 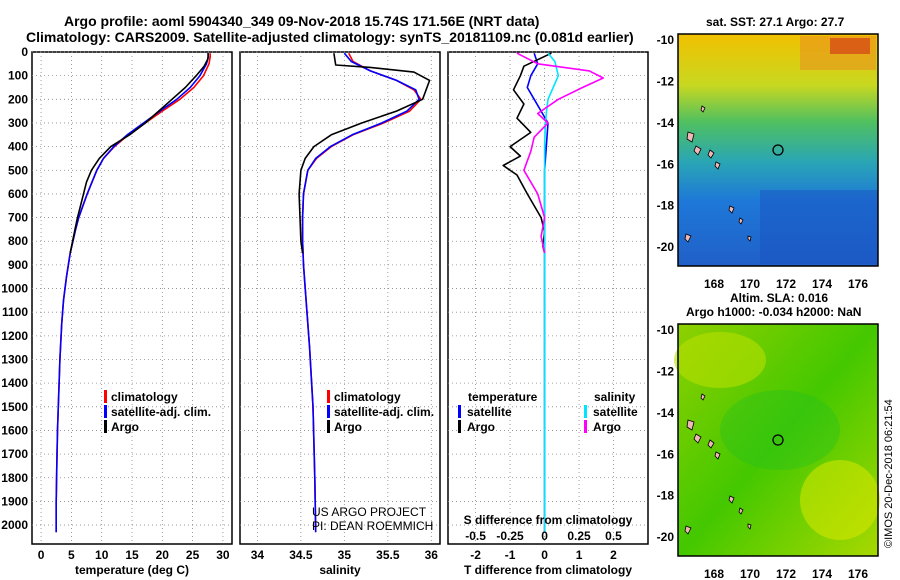 I want to click on x-tick-label: 35, so click(x=345, y=555).